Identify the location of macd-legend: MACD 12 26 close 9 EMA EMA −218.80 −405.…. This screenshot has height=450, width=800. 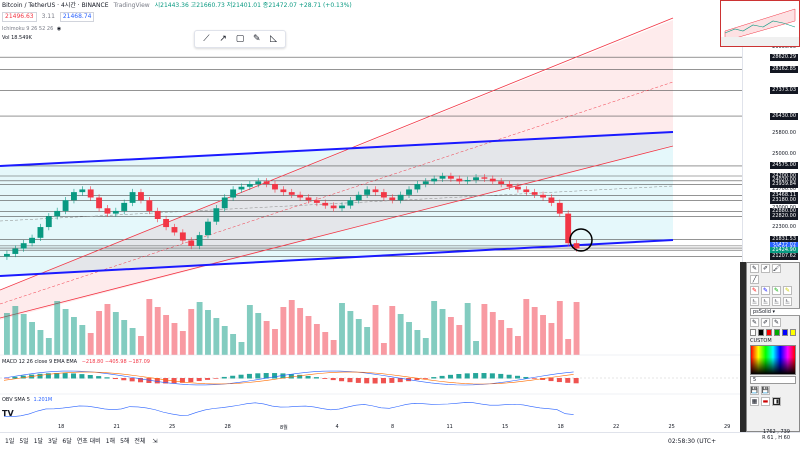
(76, 362).